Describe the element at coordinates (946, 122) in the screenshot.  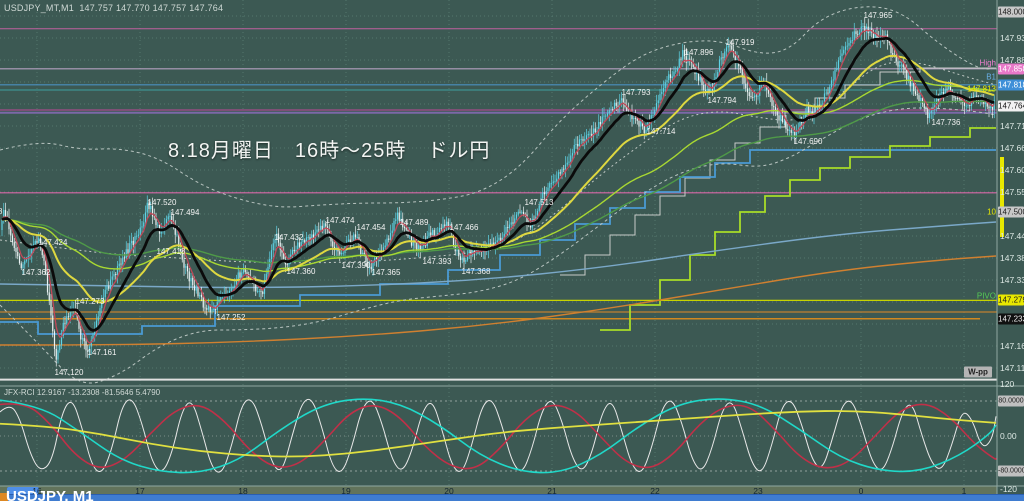
I see `svg-text: 147.736` at that location.